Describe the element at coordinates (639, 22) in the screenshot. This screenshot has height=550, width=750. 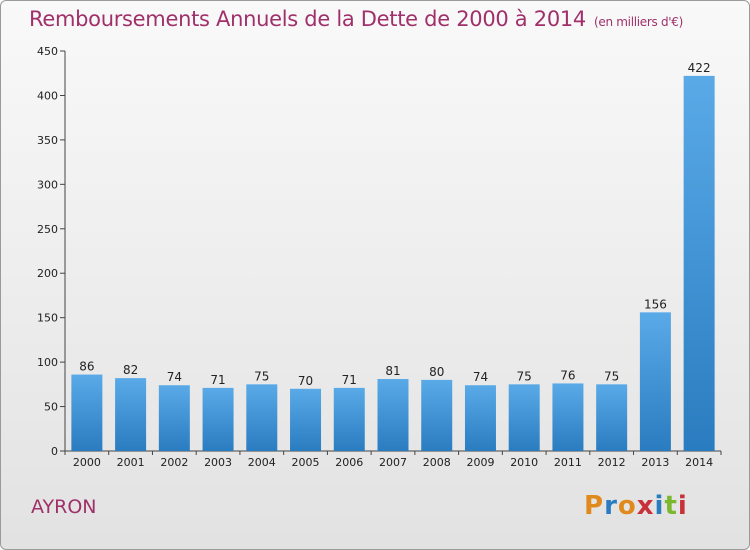
I see `chart-subtitle: (en milliers d'€)` at that location.